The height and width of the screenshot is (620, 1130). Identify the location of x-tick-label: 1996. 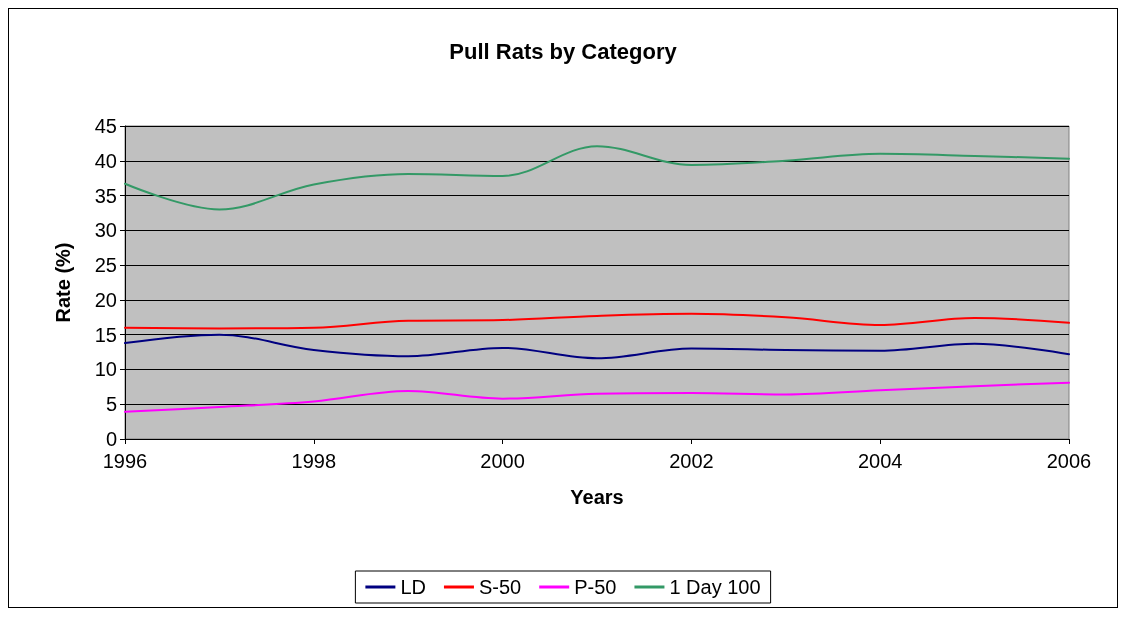
(125, 461).